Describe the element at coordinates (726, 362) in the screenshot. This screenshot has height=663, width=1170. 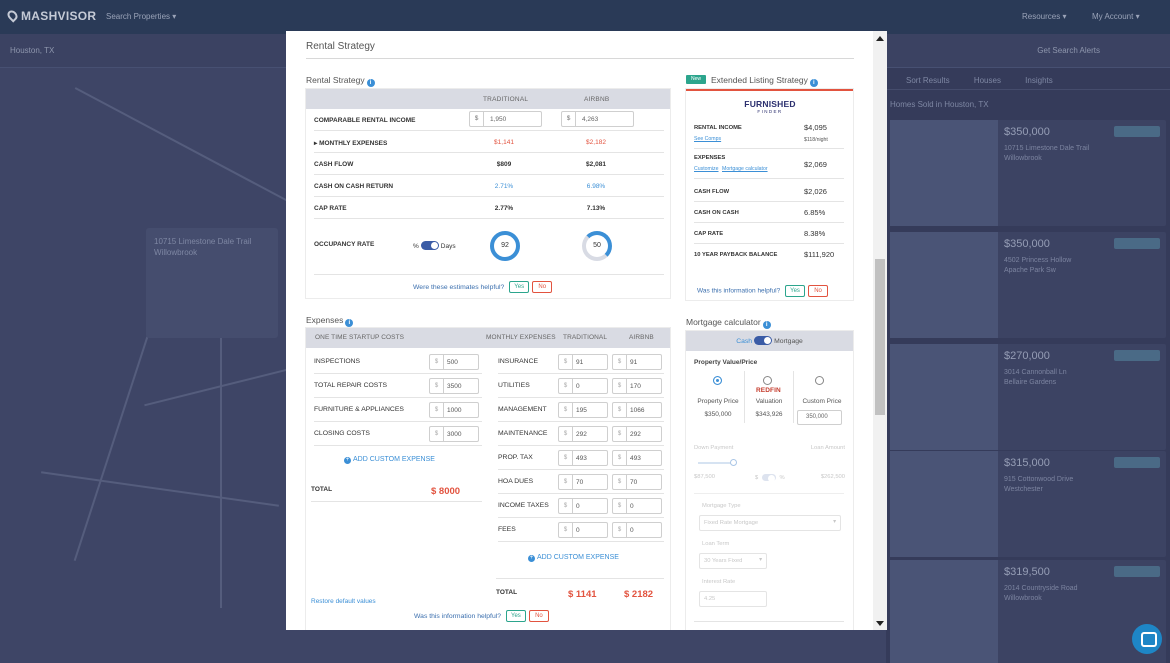
I see `property-value-label: Property Value/Price` at that location.